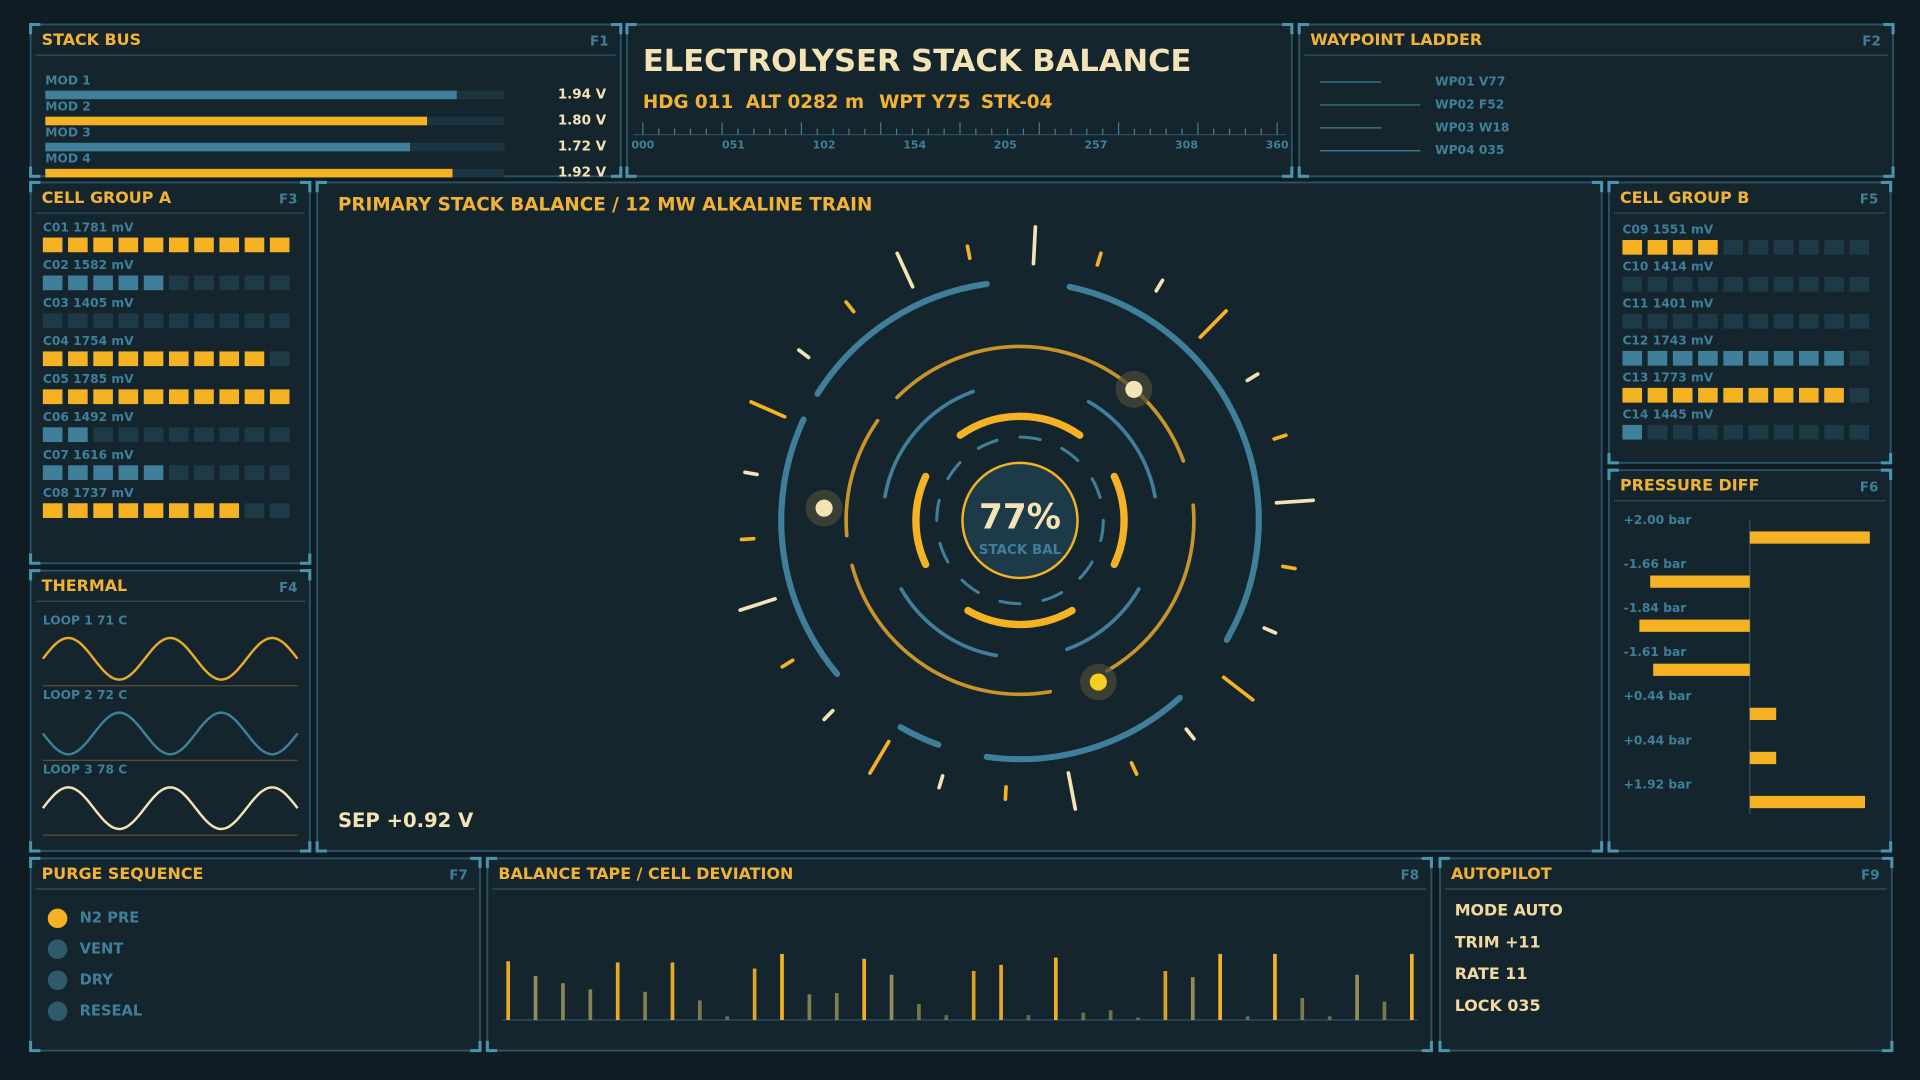 Image resolution: width=1920 pixels, height=1080 pixels. I want to click on panel-key: F2, so click(1871, 42).